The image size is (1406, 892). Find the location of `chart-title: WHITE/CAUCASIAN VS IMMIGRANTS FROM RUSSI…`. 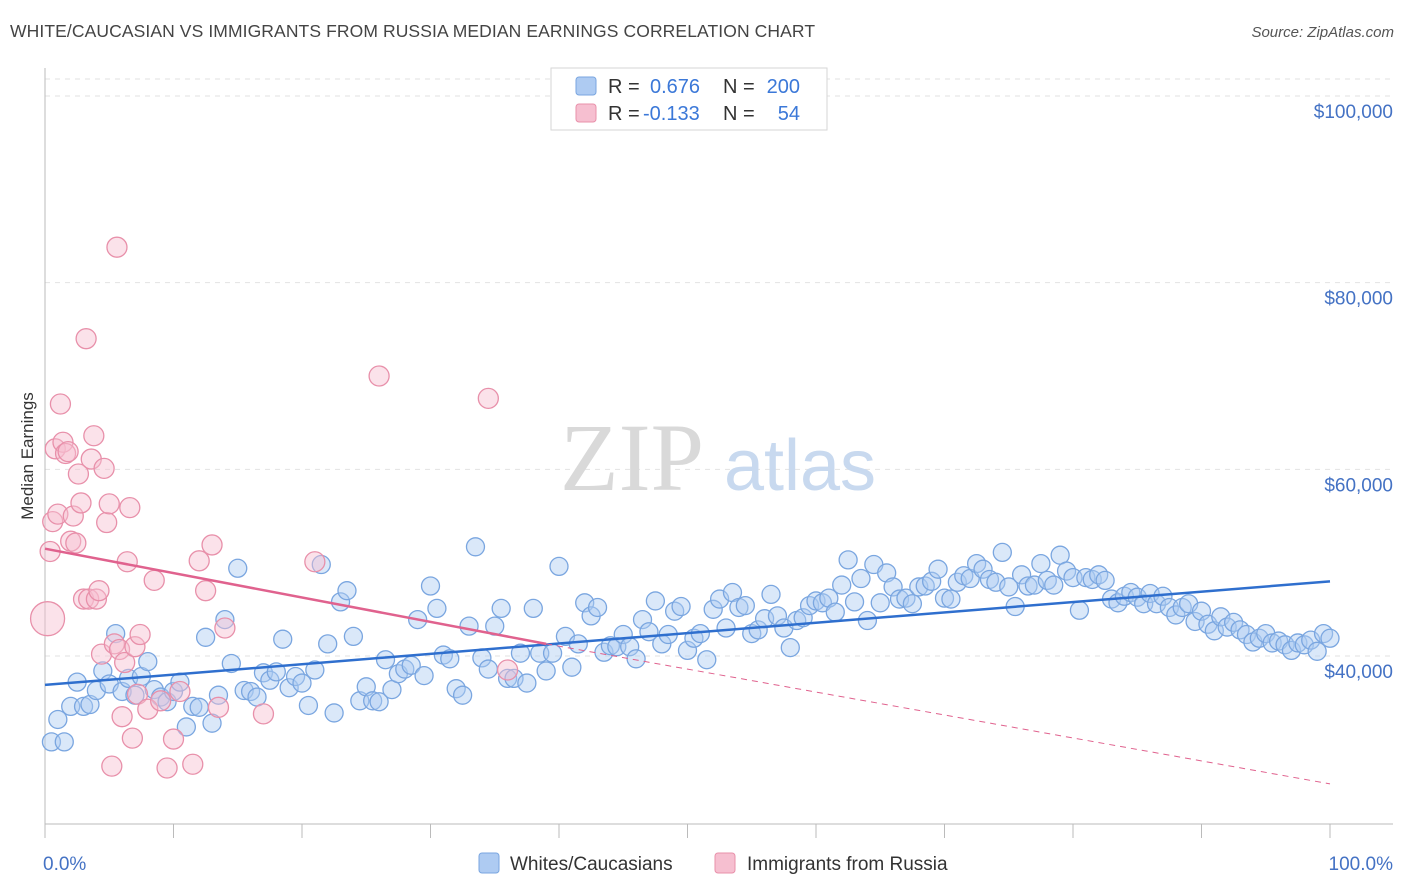

chart-title: WHITE/CAUCASIAN VS IMMIGRANTS FROM RUSSI… is located at coordinates (413, 31).